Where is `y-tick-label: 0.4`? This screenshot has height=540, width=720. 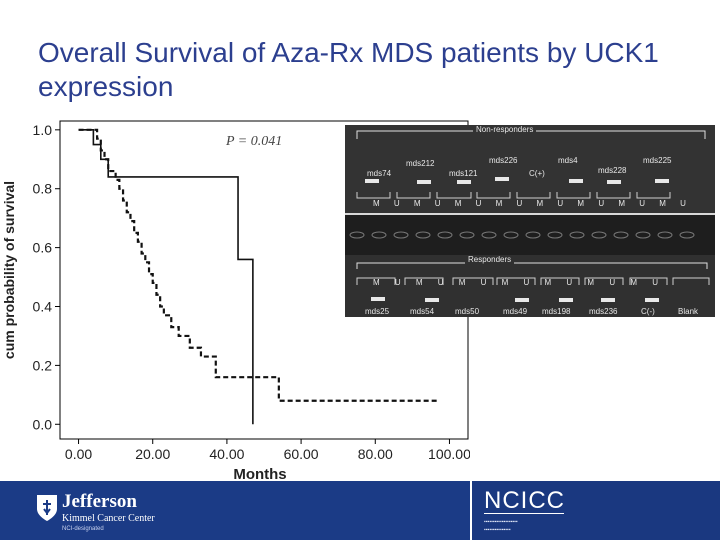
y-tick-label: 0.4 is located at coordinates (43, 307).